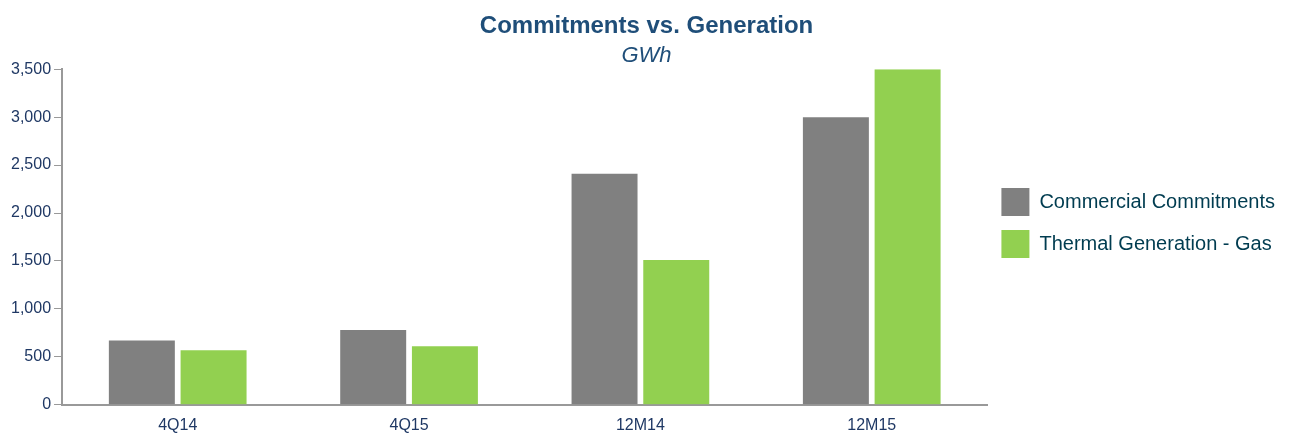 Image resolution: width=1303 pixels, height=446 pixels. I want to click on x-tick-label: 12M14, so click(640, 424).